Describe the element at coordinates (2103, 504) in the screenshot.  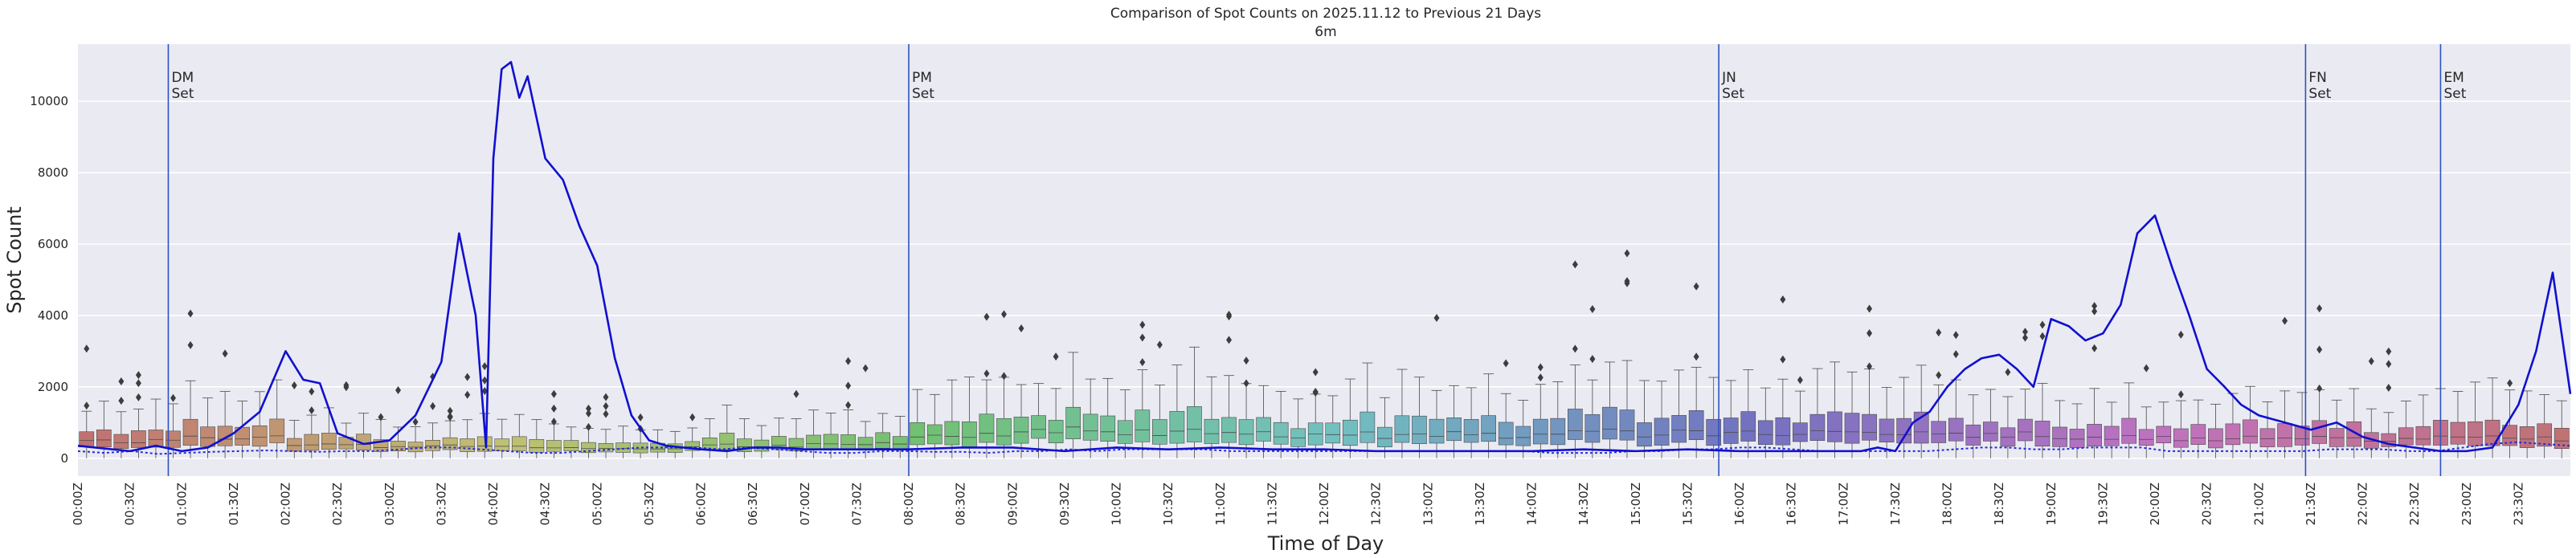
I see `x-tick-label: 19:30Z` at that location.